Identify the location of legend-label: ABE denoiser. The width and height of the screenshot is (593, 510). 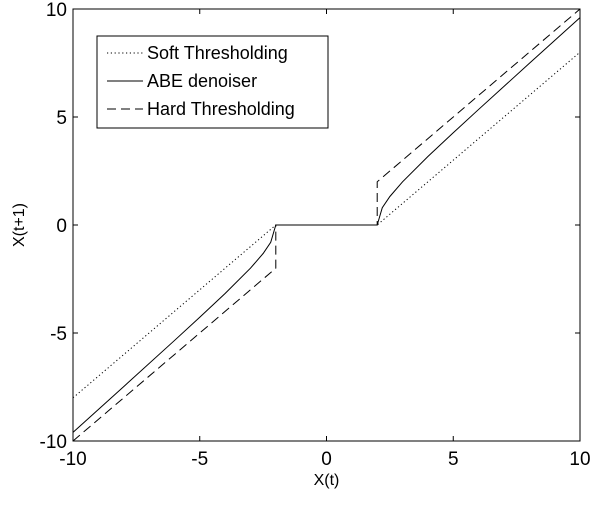
(202, 81).